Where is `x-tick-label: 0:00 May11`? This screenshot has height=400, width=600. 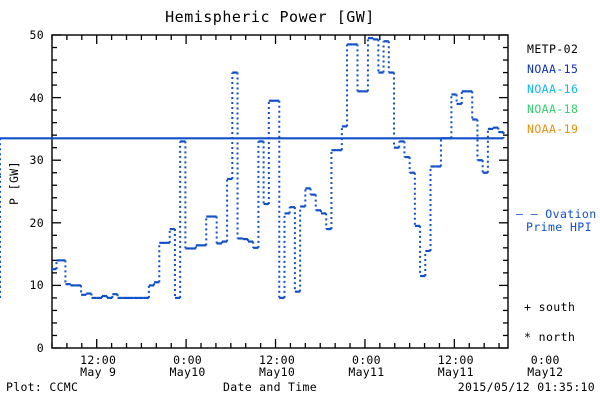 x-tick-label: 0:00 May11 is located at coordinates (366, 366).